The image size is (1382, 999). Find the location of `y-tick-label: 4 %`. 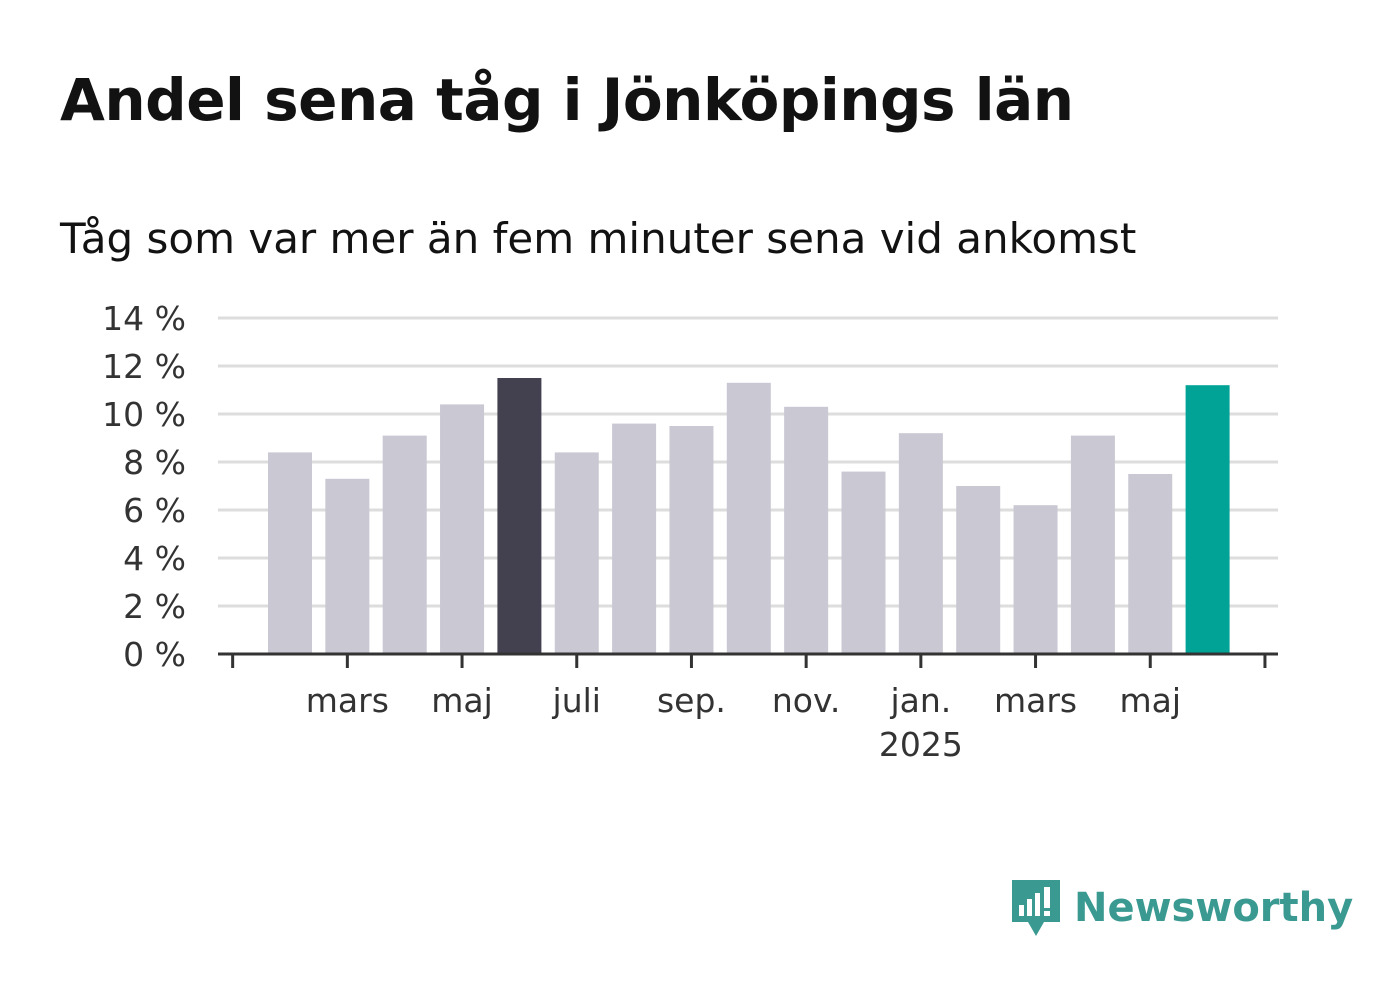

y-tick-label: 4 % is located at coordinates (154, 558).